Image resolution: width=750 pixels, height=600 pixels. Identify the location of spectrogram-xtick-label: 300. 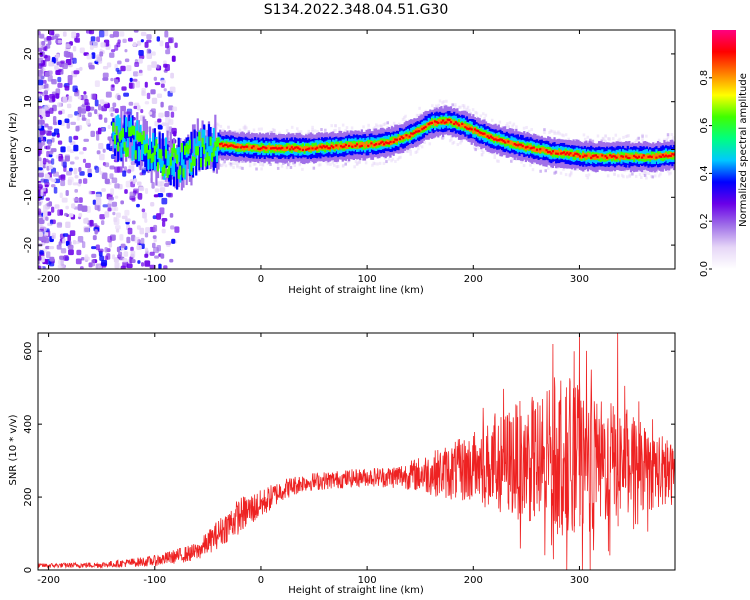
(579, 279).